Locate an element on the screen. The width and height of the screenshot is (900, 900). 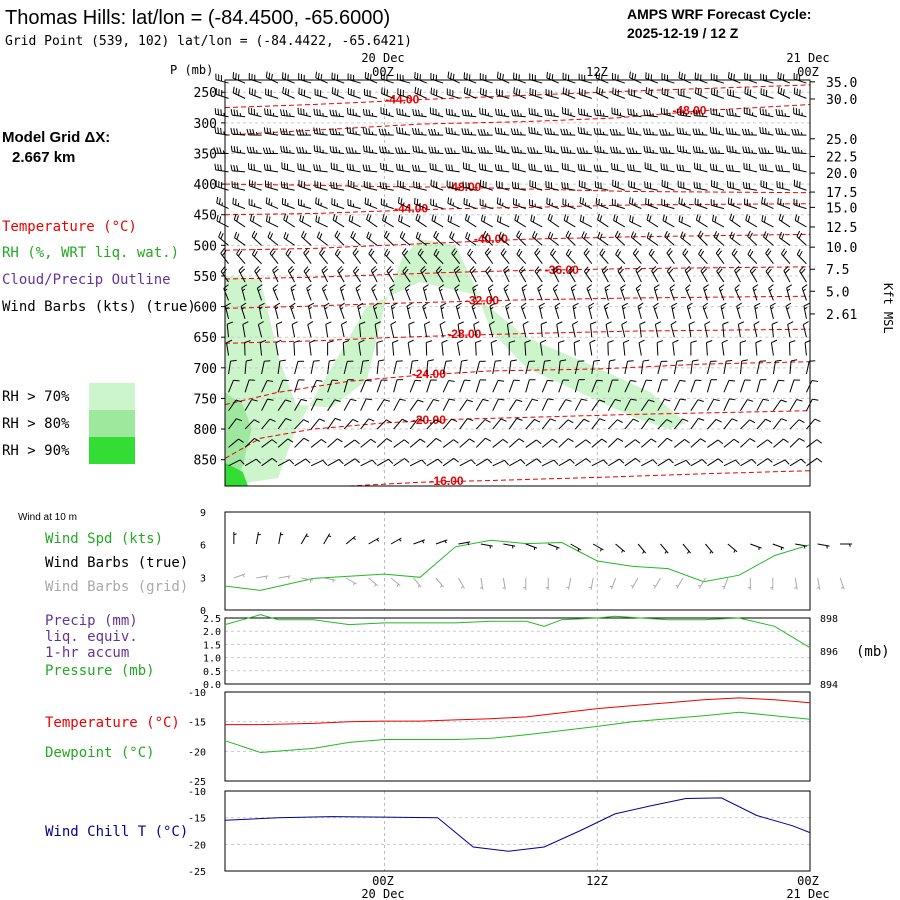
surface-wind-barb-true is located at coordinates (509, 546).